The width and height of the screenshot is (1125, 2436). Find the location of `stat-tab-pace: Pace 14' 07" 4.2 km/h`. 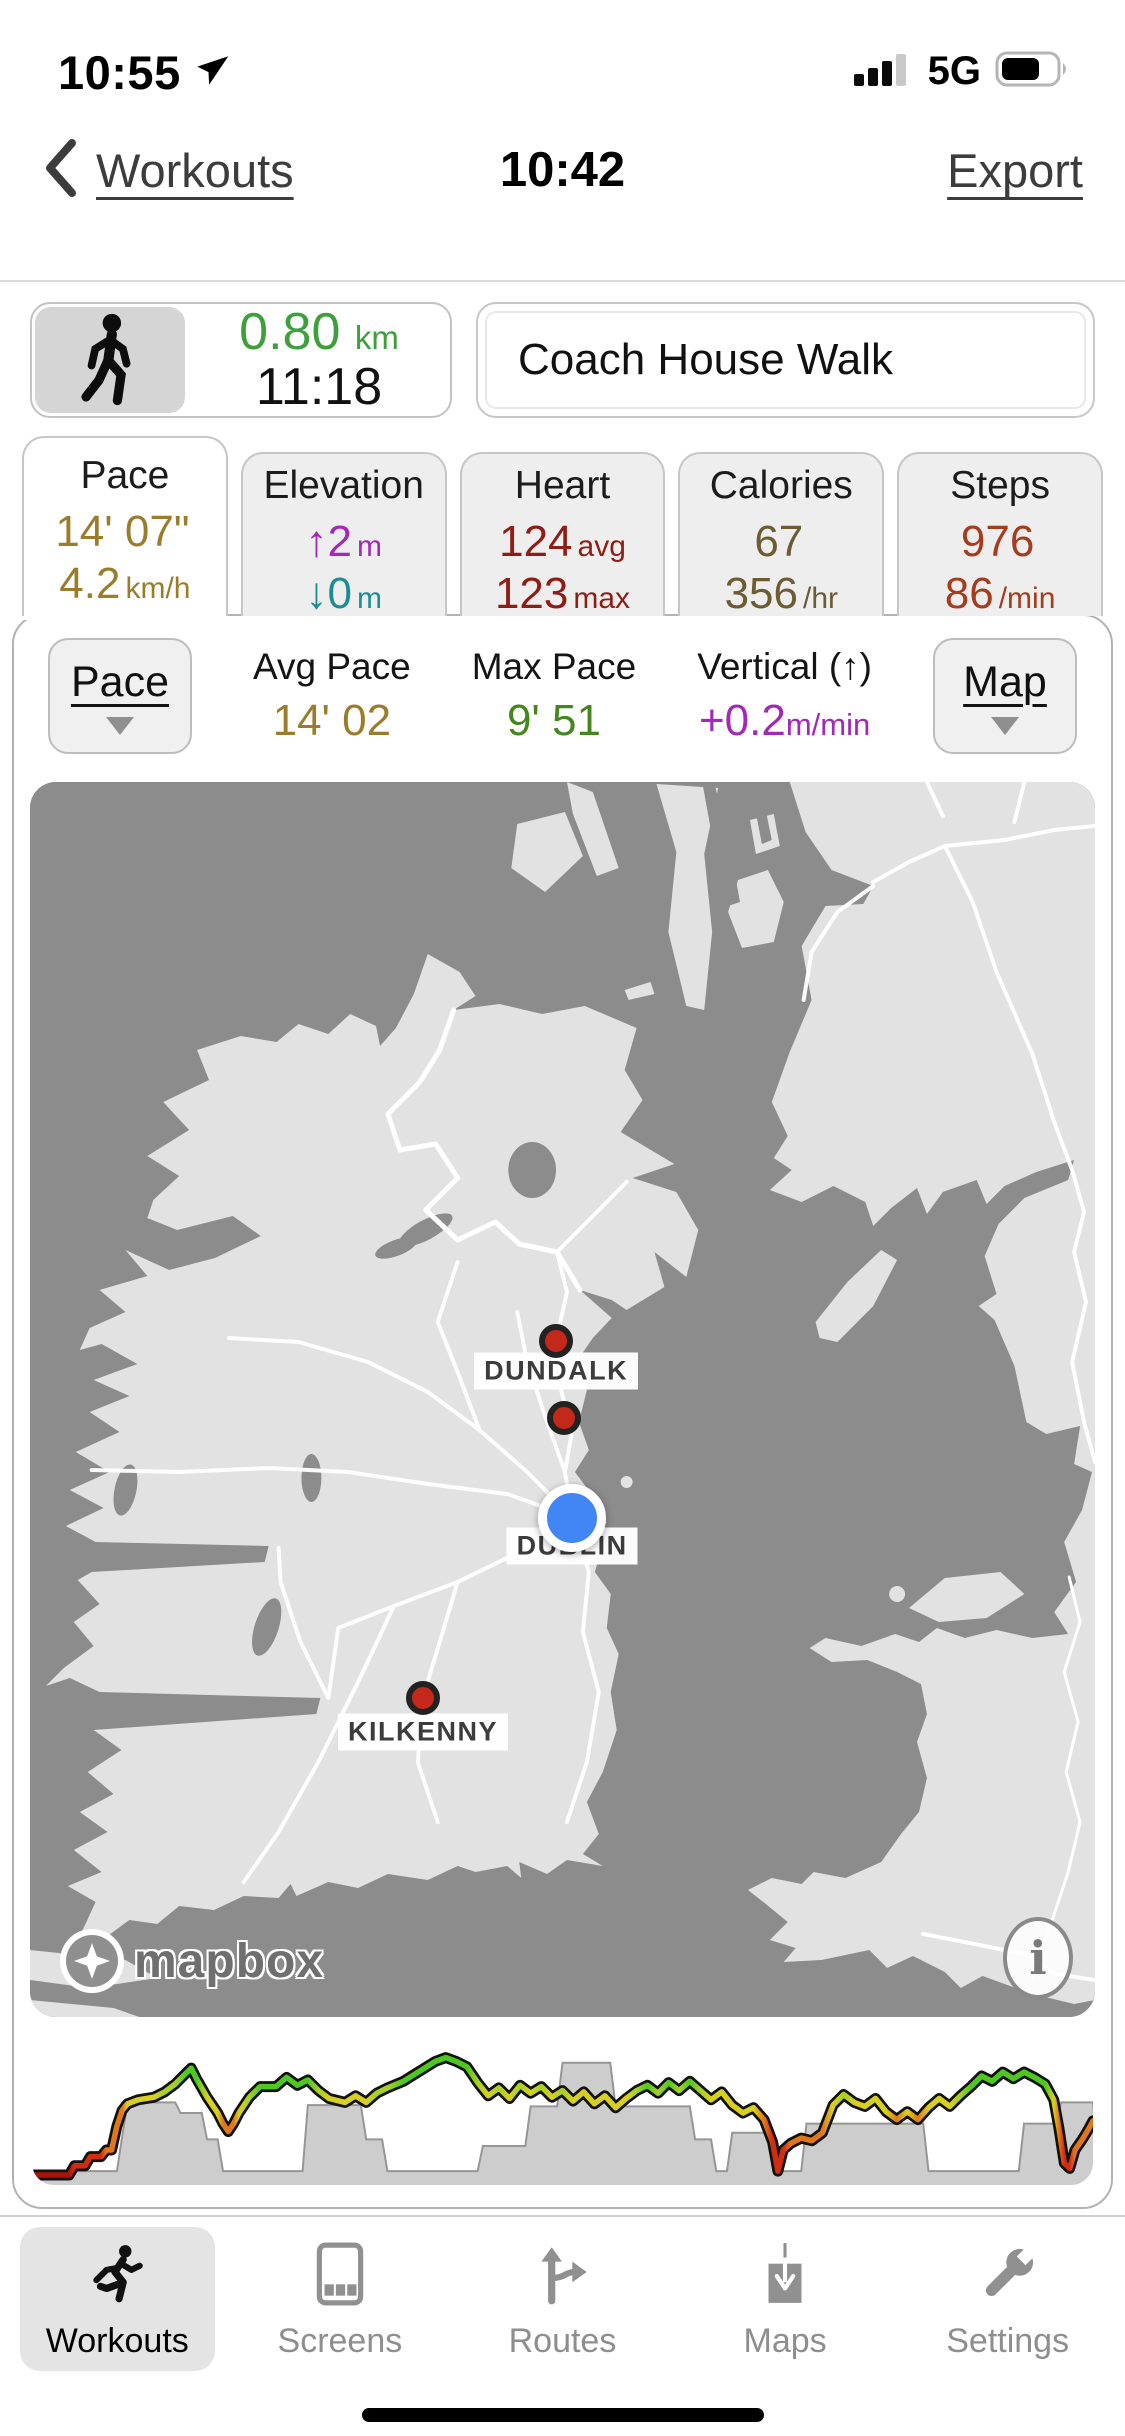

stat-tab-pace: Pace 14' 07" 4.2 km/h is located at coordinates (125, 526).